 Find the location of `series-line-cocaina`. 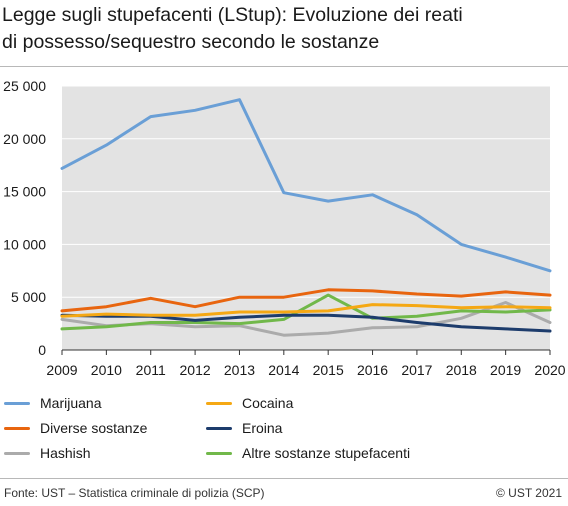

series-line-cocaina is located at coordinates (306, 310).